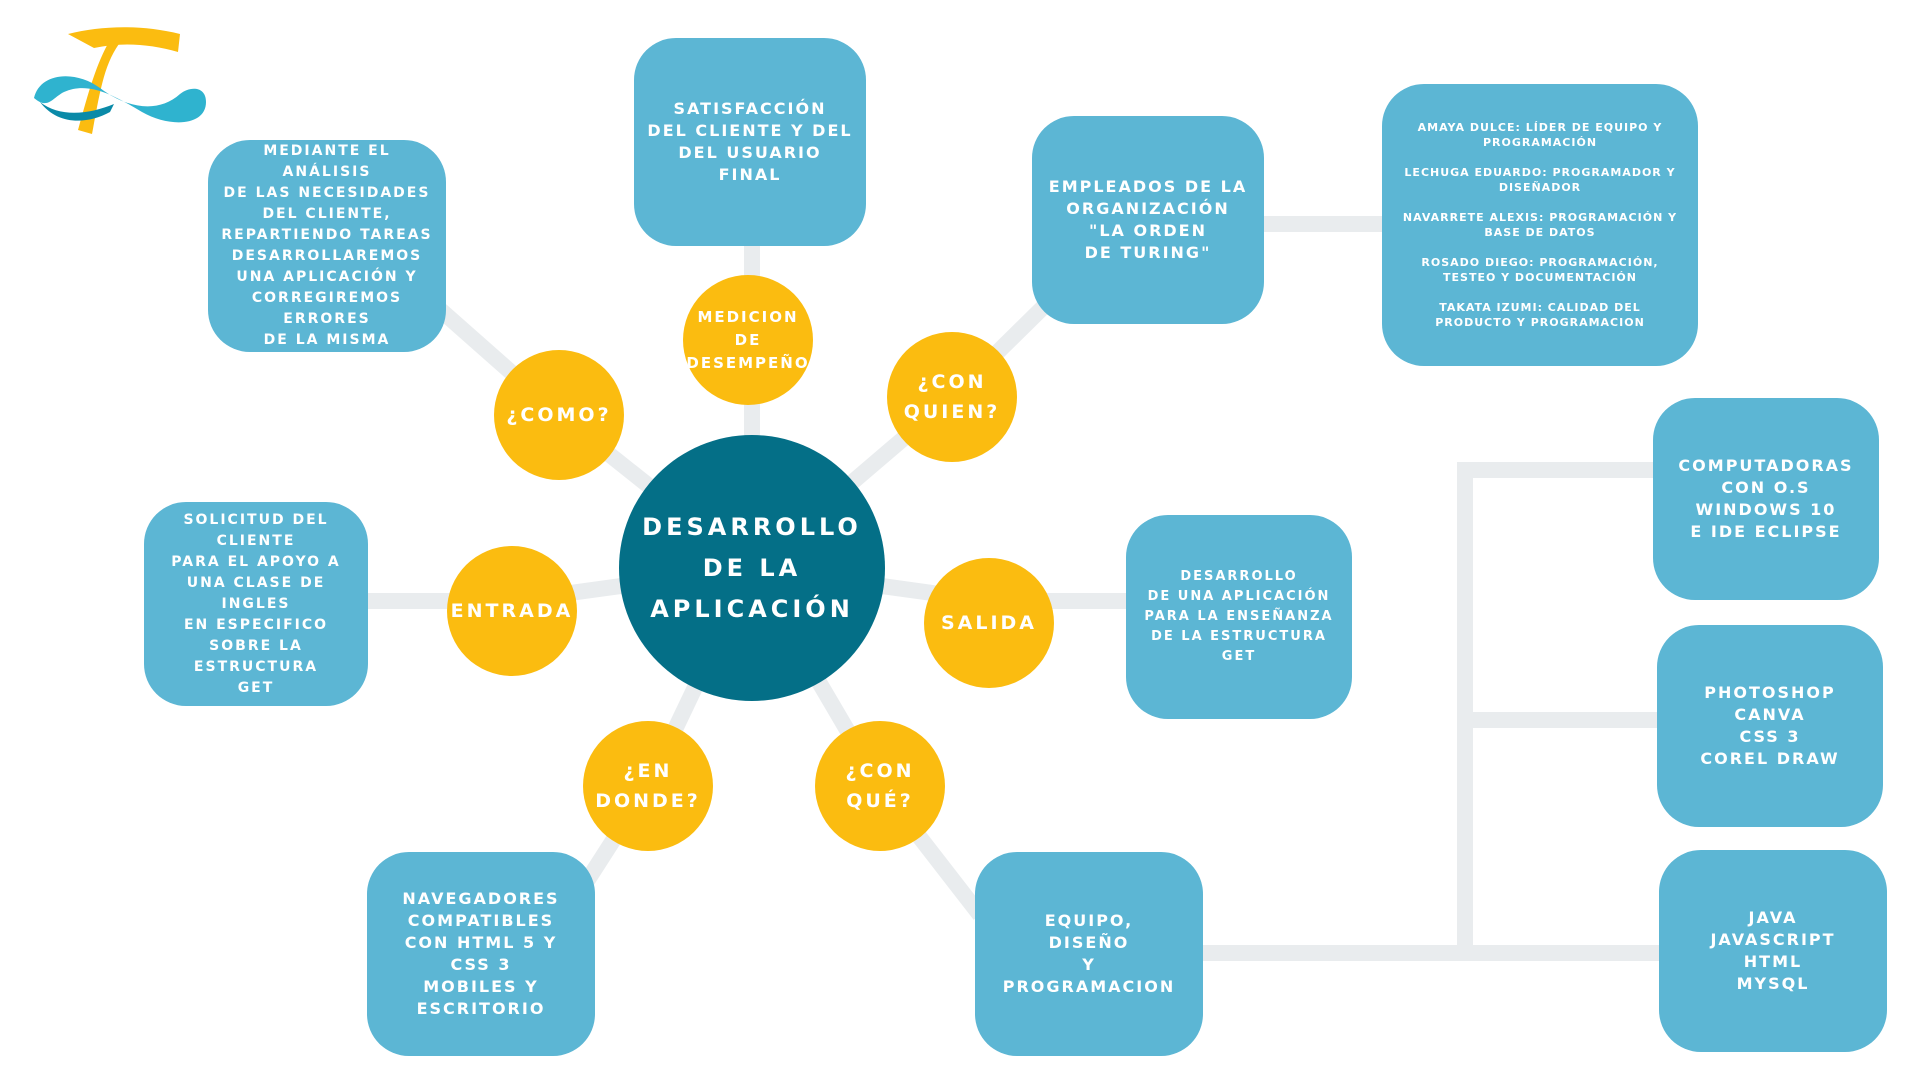  What do you see at coordinates (1773, 951) in the screenshot?
I see `box-lenguajes: Java Javascript HTML MYSQL` at bounding box center [1773, 951].